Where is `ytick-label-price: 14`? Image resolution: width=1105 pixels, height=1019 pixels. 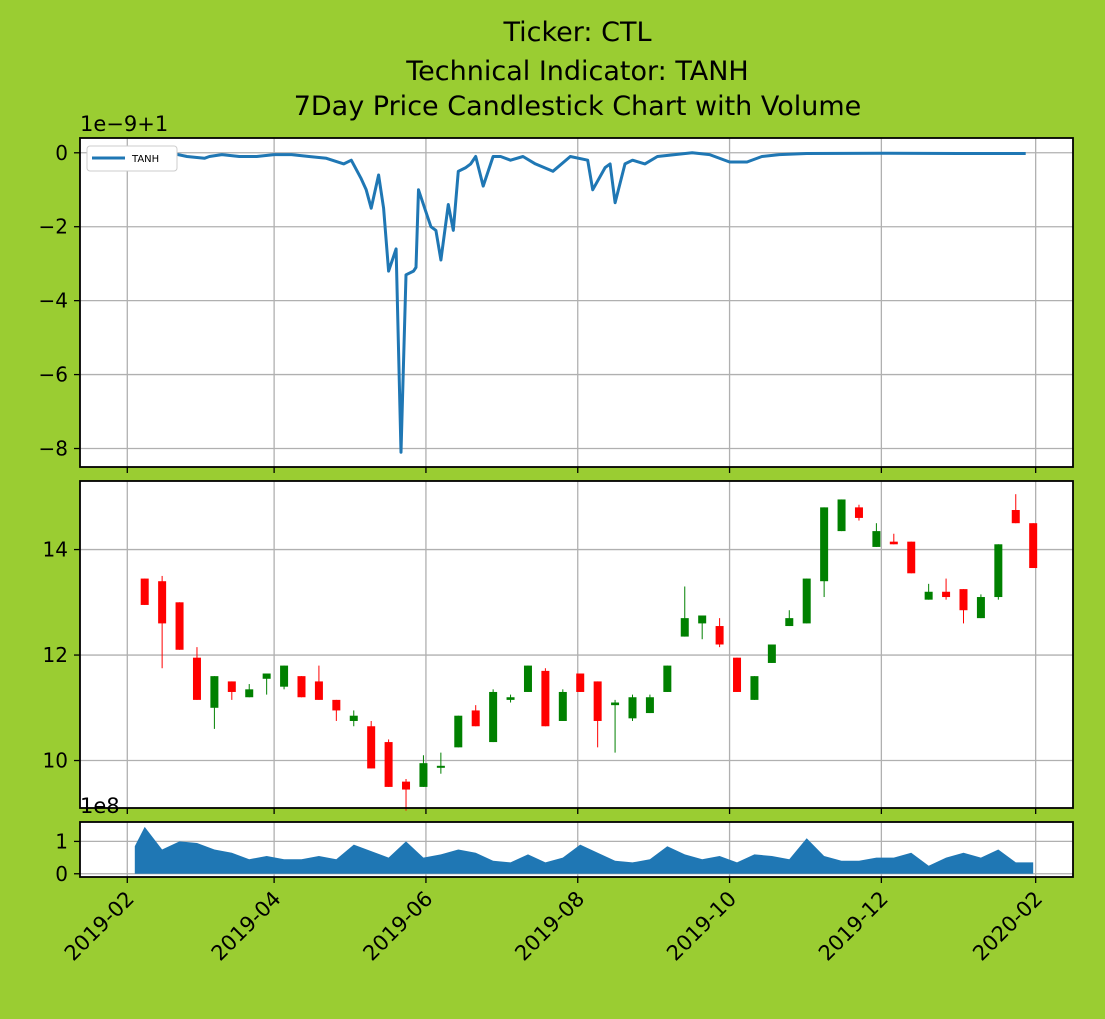 ytick-label-price: 14 is located at coordinates (55, 550).